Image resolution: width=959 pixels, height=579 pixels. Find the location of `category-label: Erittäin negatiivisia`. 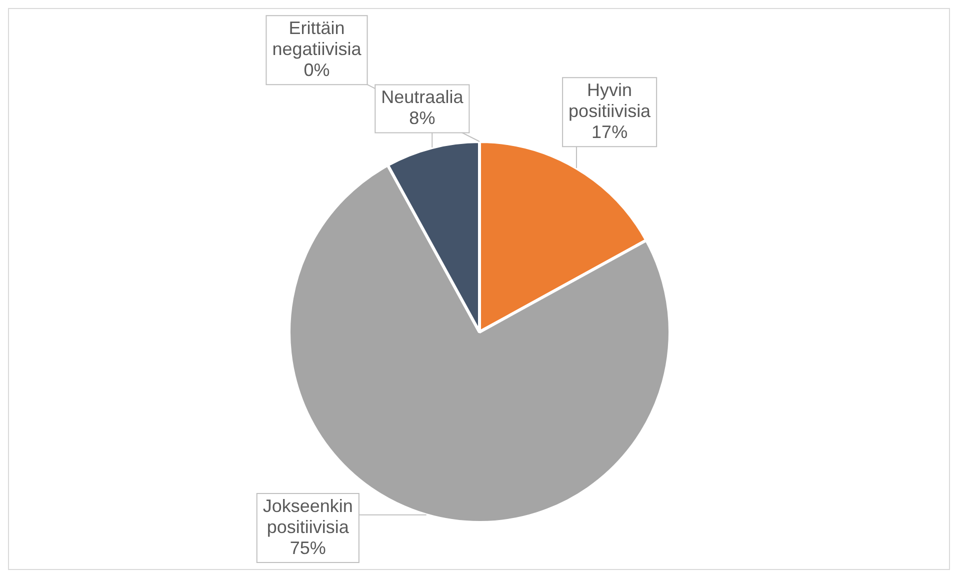

category-label: Erittäin negatiivisia is located at coordinates (317, 39).